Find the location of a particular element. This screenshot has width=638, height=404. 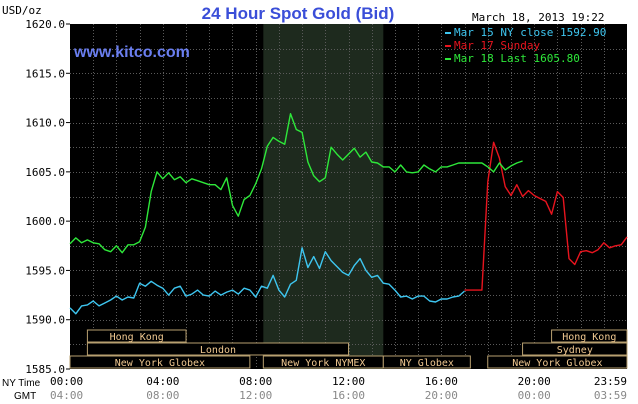

x-tick-label: 16:00 is located at coordinates (441, 381).